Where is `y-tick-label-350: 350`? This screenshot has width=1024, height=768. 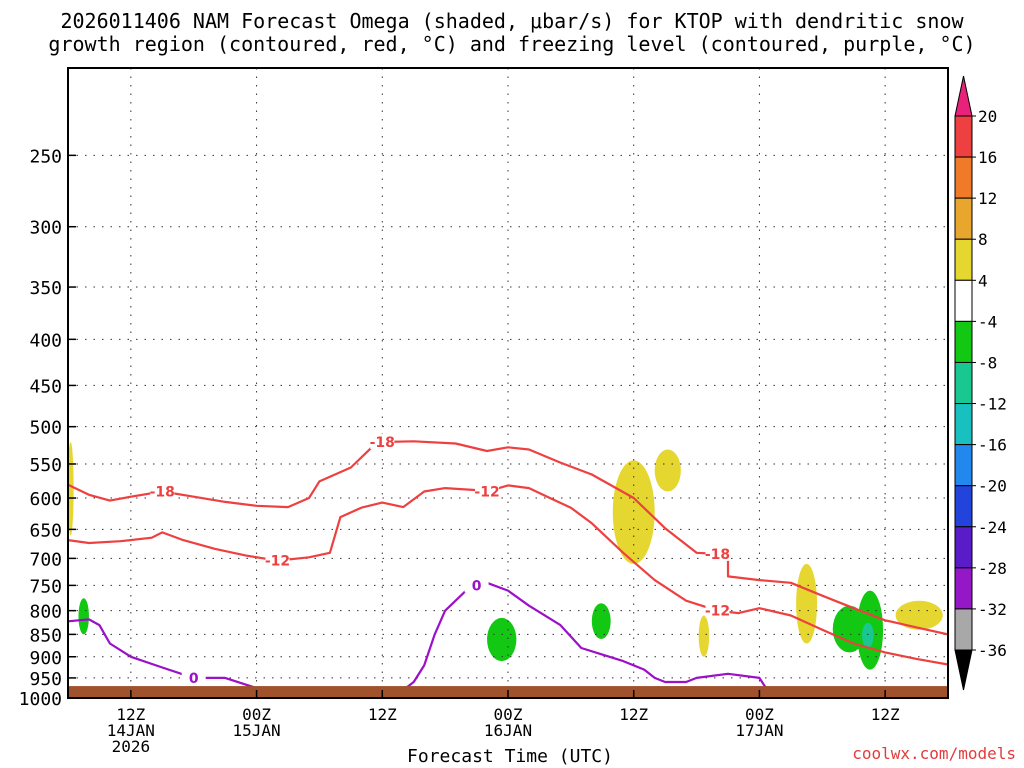 y-tick-label-350: 350 is located at coordinates (45, 288).